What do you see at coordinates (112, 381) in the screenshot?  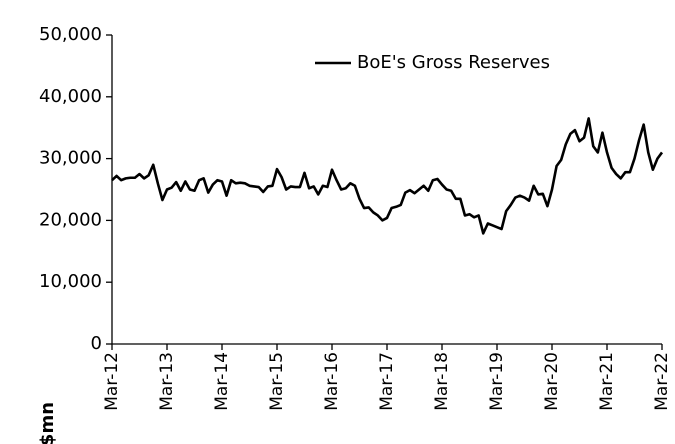 I see `x-tick-label: Mar-12` at bounding box center [112, 381].